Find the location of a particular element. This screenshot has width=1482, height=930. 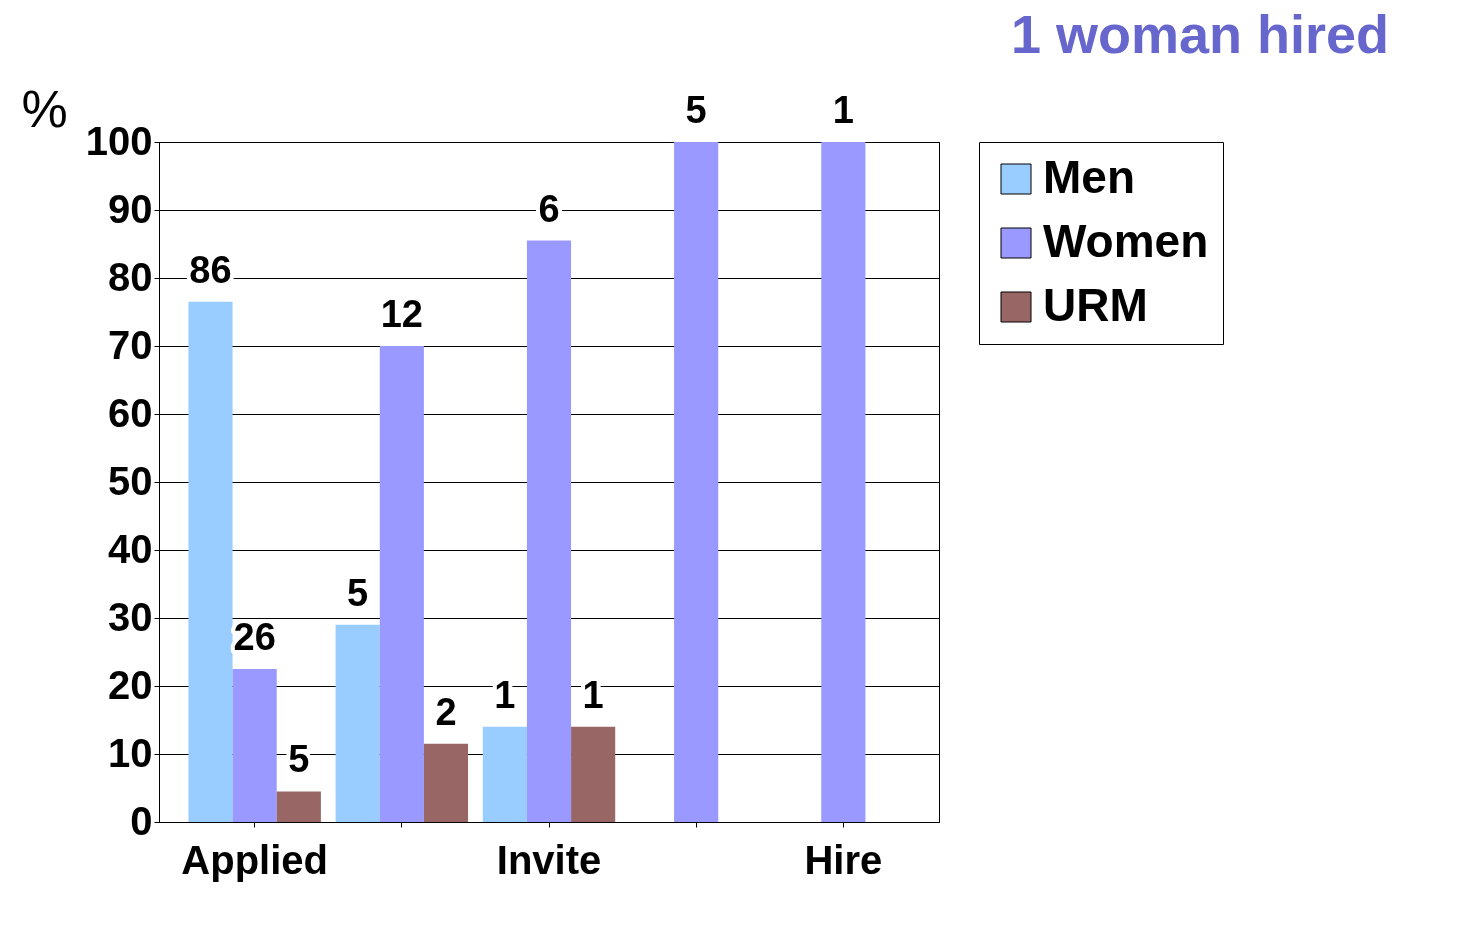

y-tick-label: 50 is located at coordinates (130, 480).